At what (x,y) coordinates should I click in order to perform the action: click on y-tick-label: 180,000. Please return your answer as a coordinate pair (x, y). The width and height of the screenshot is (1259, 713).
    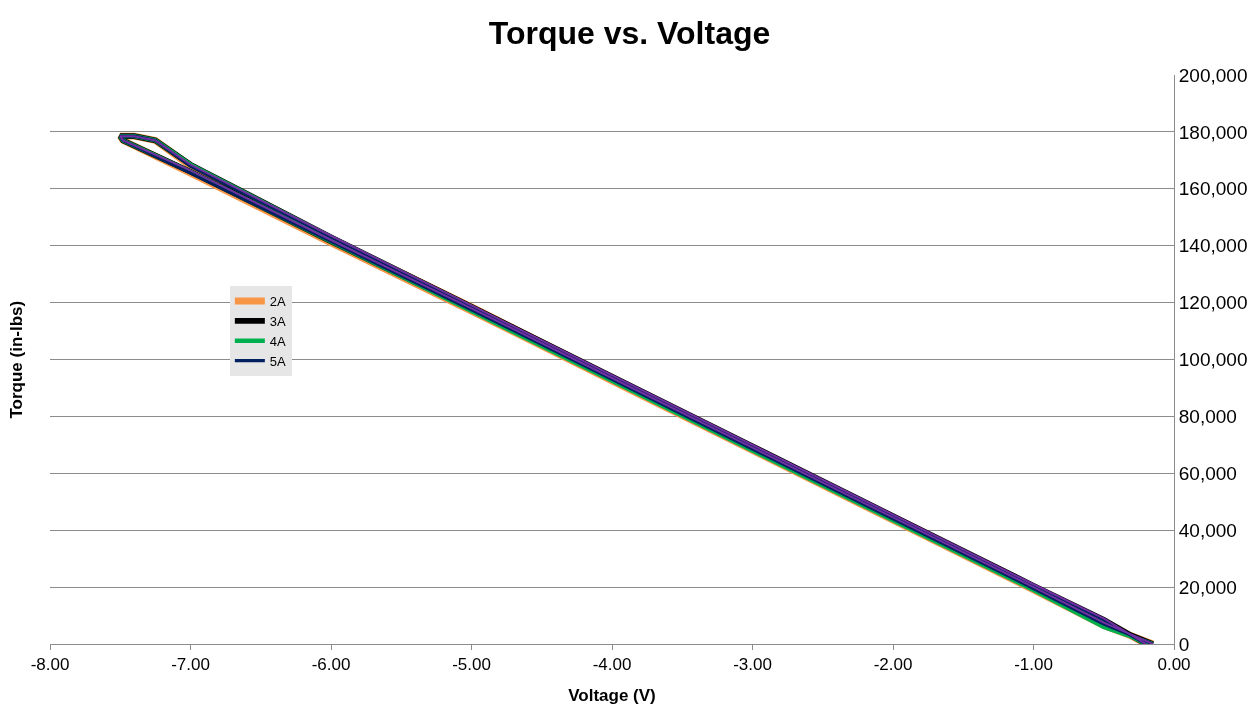
    Looking at the image, I should click on (1213, 132).